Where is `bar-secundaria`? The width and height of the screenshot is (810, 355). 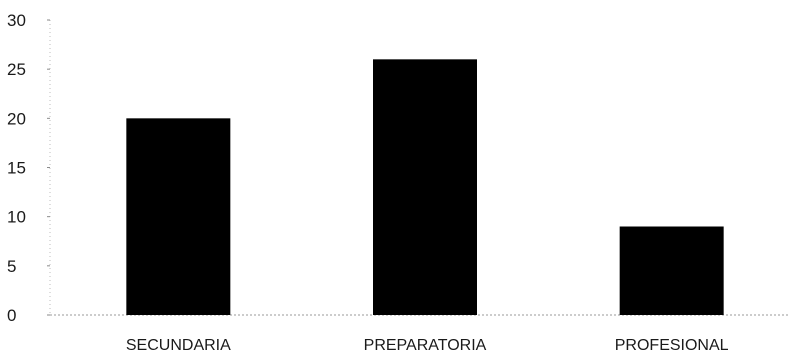
bar-secundaria is located at coordinates (178, 216).